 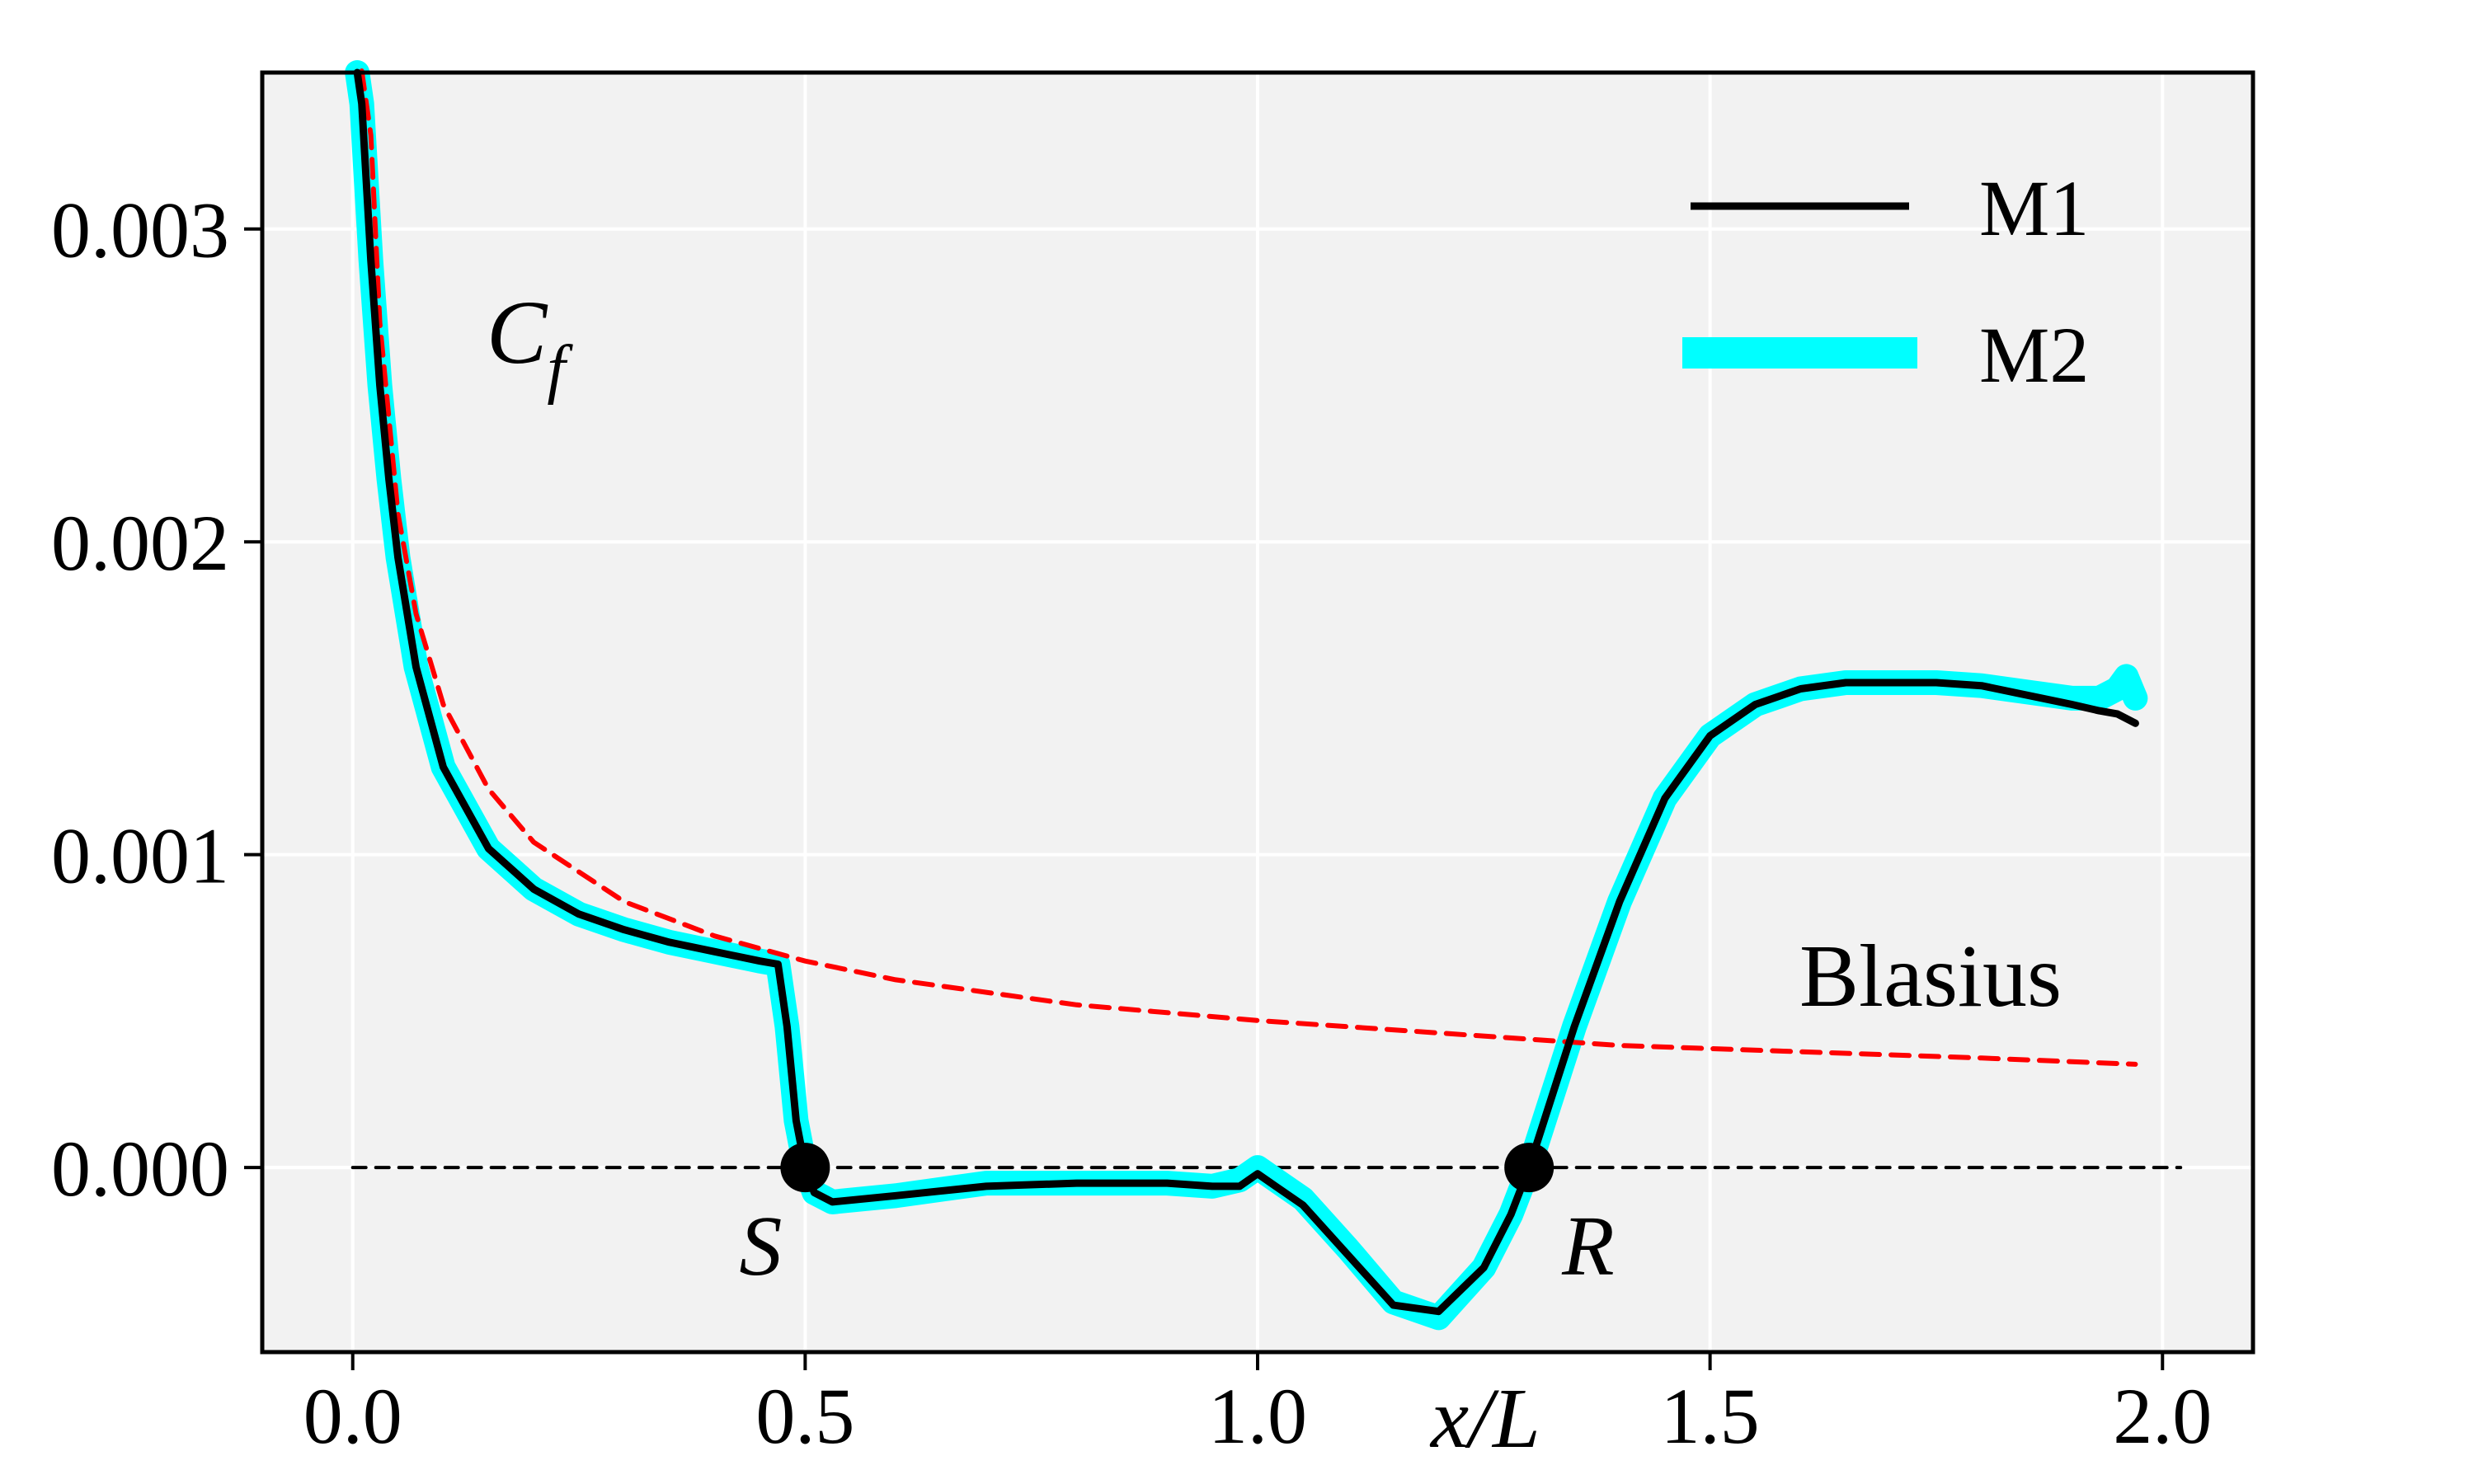 What do you see at coordinates (760, 1246) in the screenshot?
I see `marker-label-s: S` at bounding box center [760, 1246].